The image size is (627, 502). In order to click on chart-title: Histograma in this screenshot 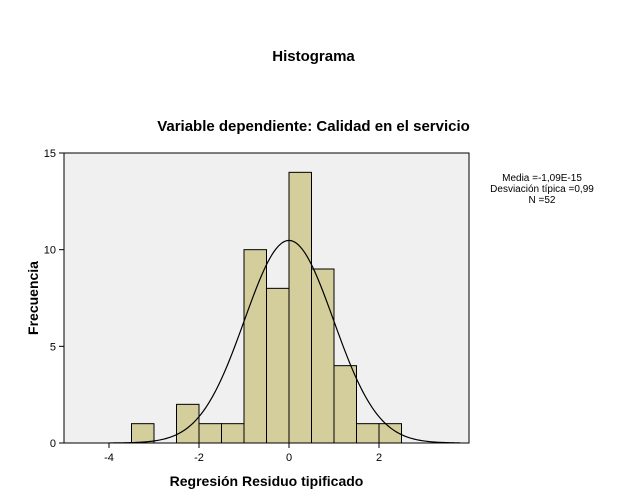, I will do `click(313, 56)`.